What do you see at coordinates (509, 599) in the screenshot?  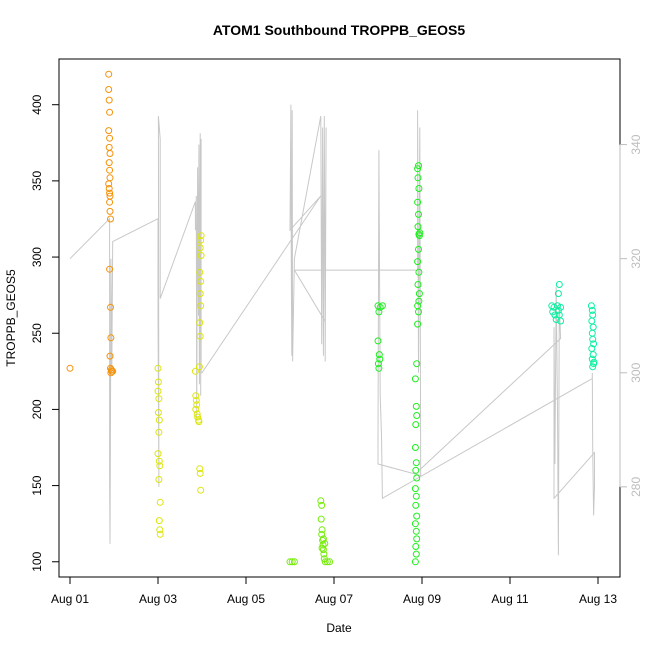 I see `x-tick-label: Aug 11` at bounding box center [509, 599].